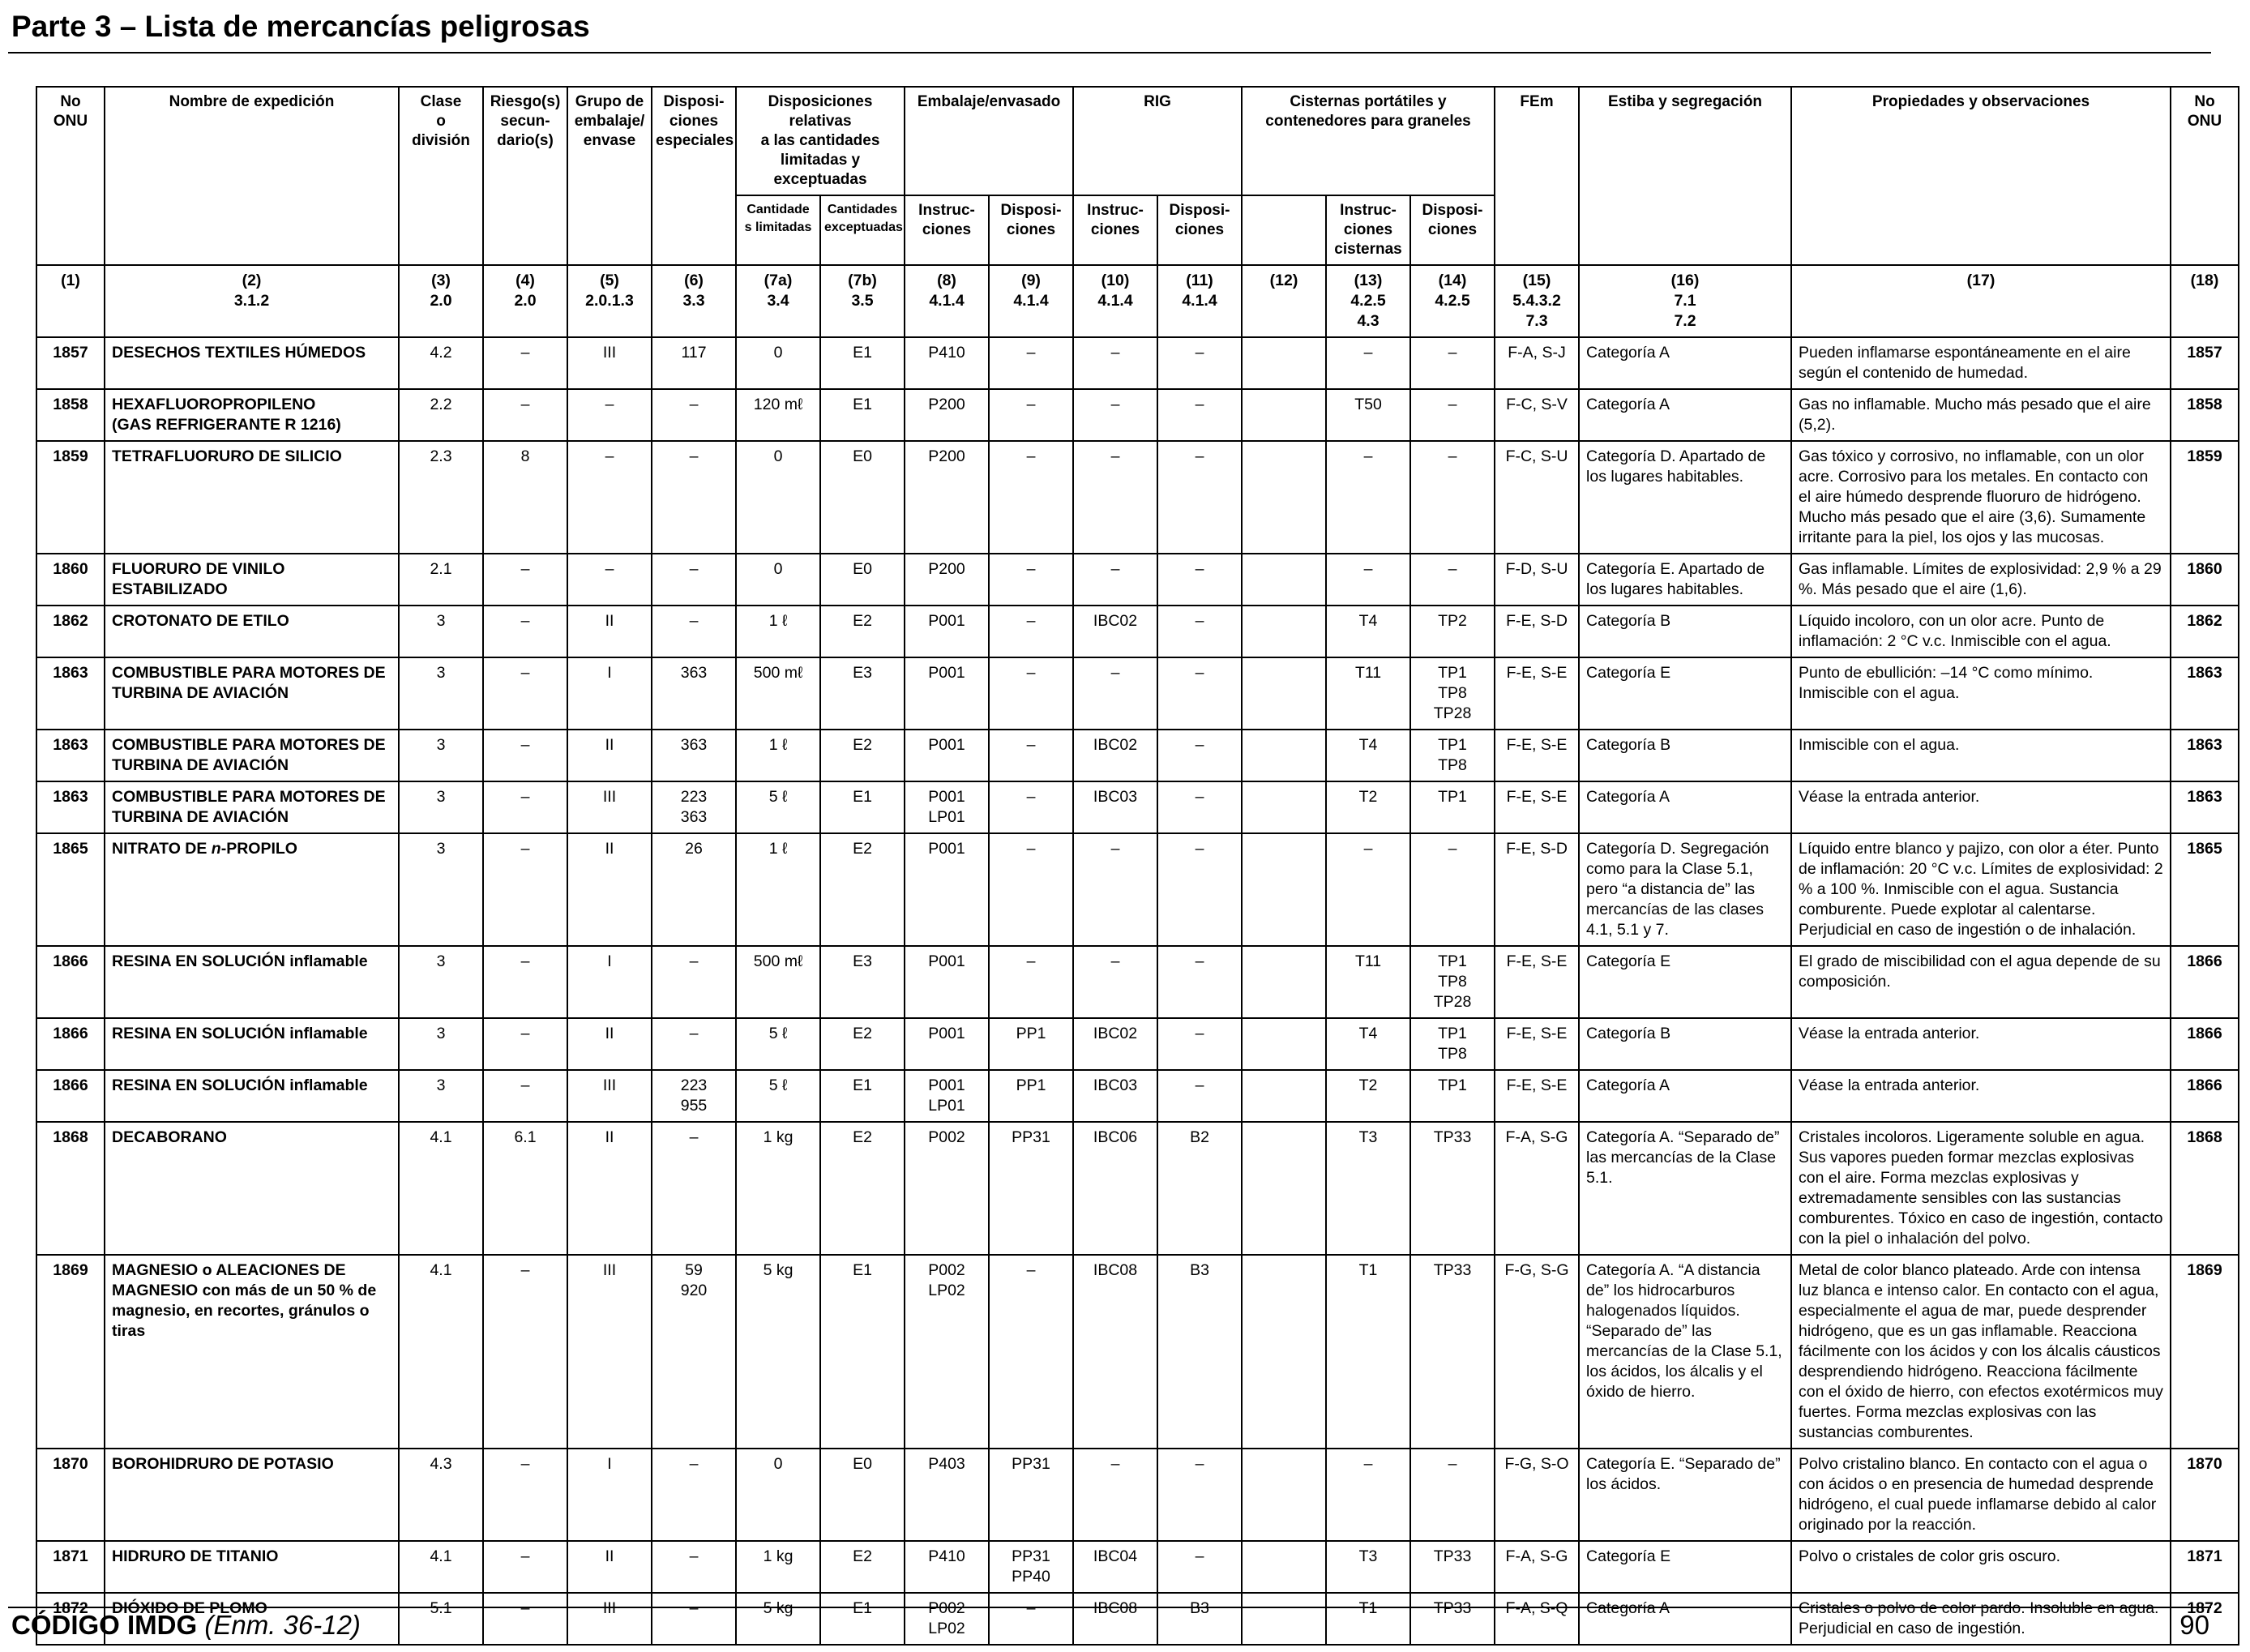 The image size is (2250, 1652). What do you see at coordinates (778, 415) in the screenshot?
I see `limited-quantity-cell: 120 mℓ` at bounding box center [778, 415].